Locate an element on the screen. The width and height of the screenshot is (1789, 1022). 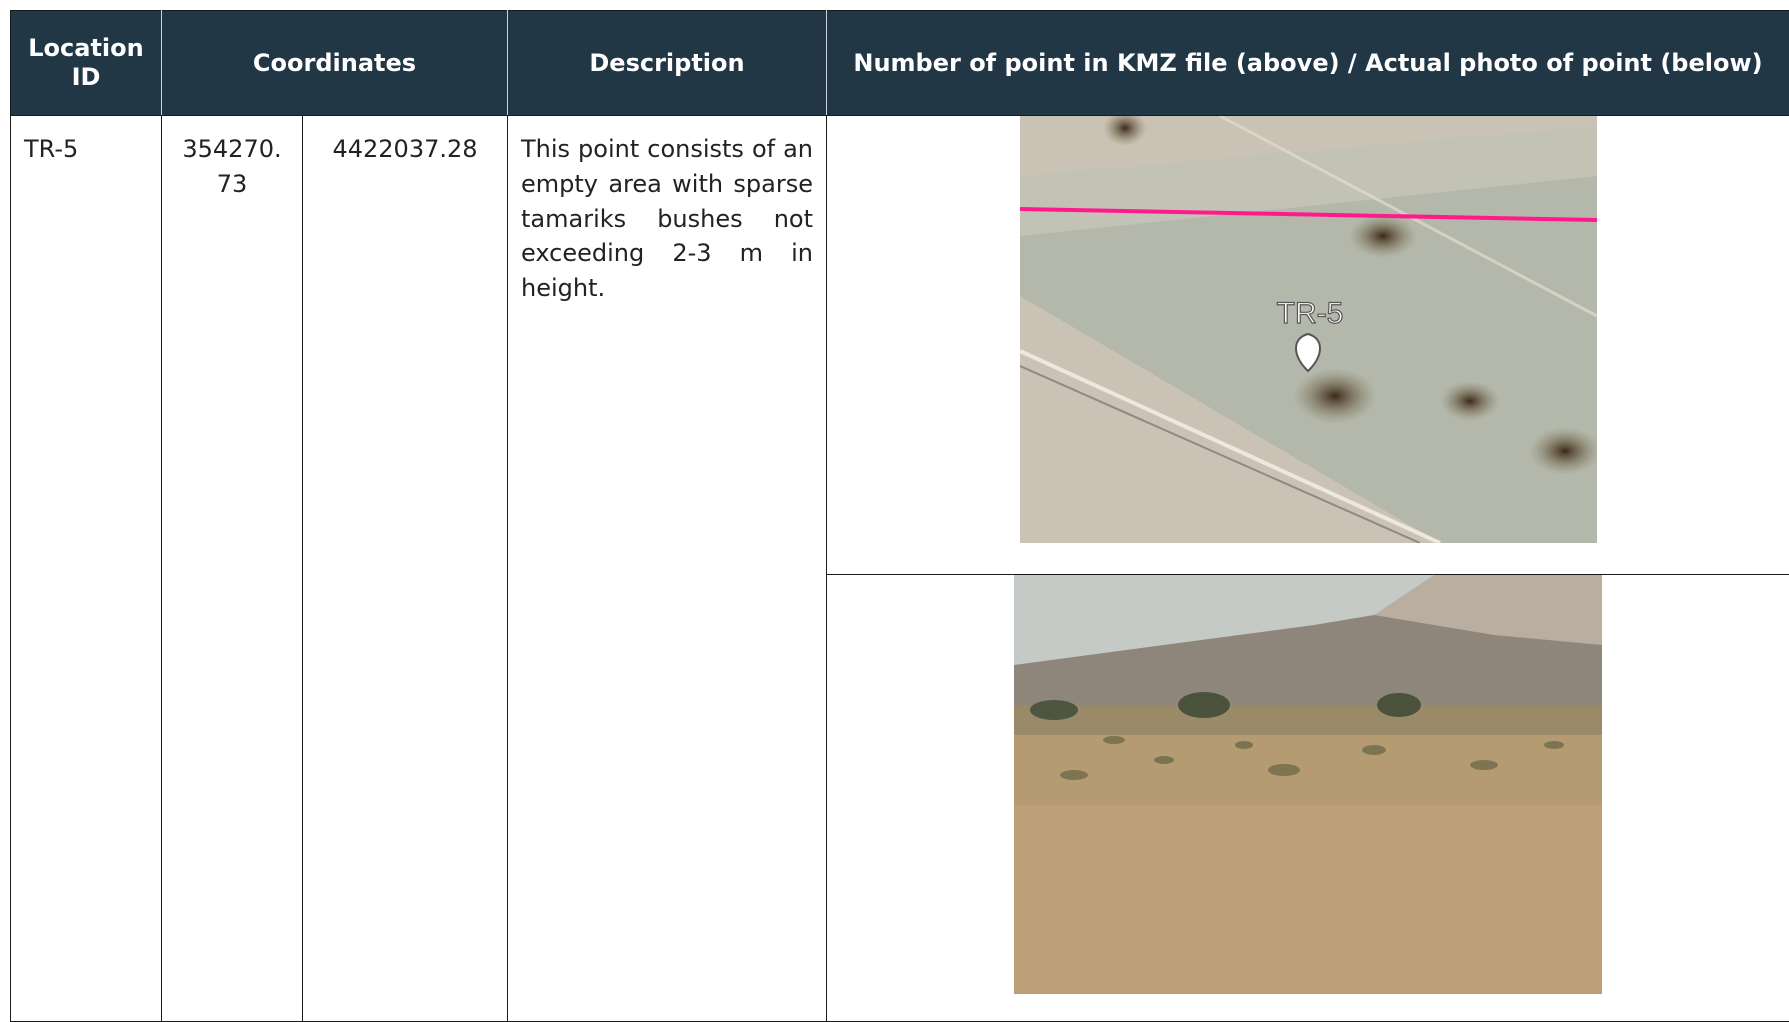
coordinate-y: 4422037.28 is located at coordinates (405, 569).